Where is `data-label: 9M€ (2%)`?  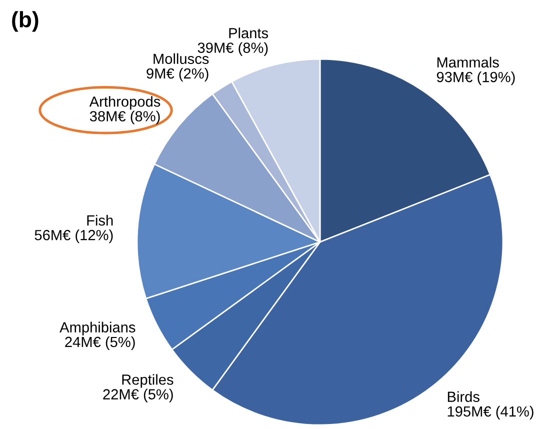 data-label: 9M€ (2%) is located at coordinates (177, 75).